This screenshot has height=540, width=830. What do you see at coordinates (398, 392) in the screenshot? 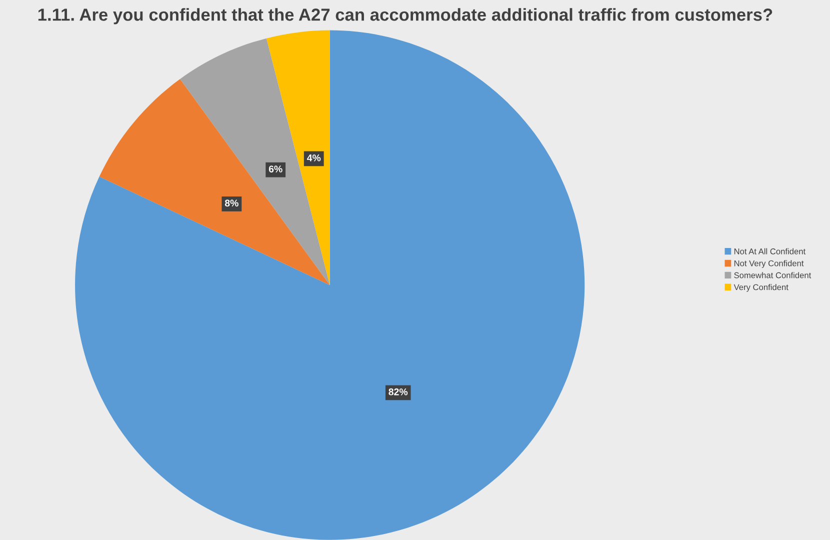
I see `data-label: 82%` at bounding box center [398, 392].